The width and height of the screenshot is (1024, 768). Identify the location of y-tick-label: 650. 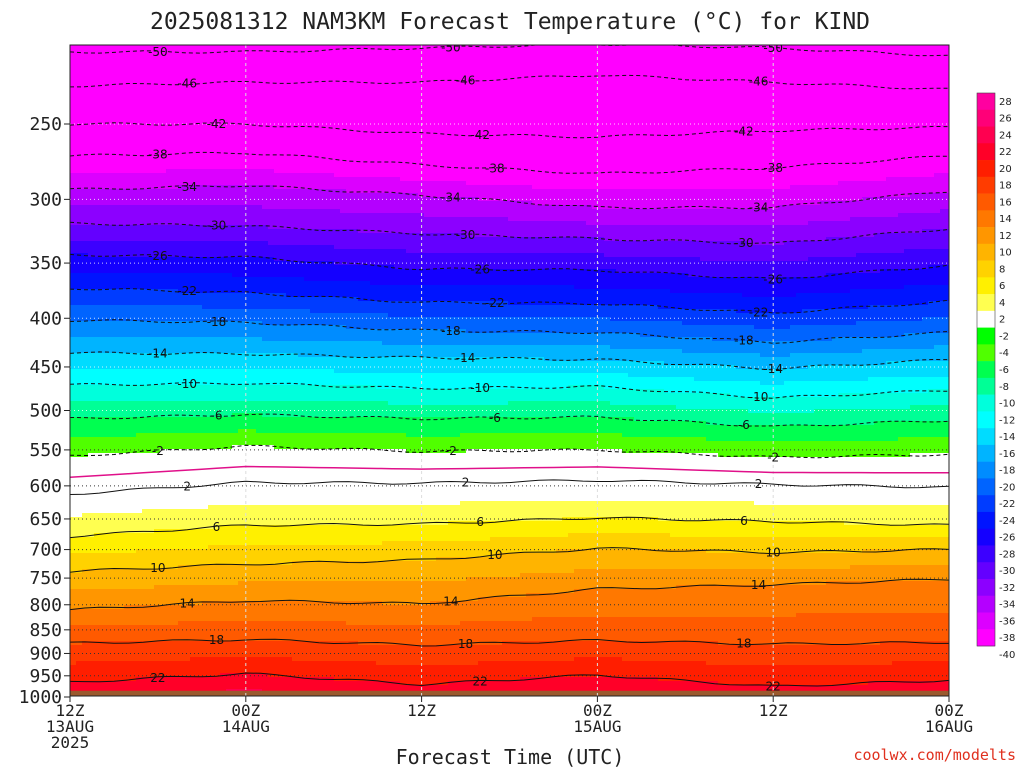
(45, 519).